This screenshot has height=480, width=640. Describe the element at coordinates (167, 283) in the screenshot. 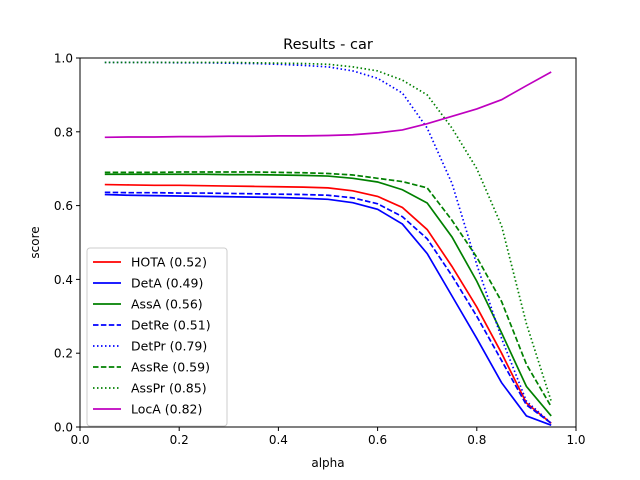

I see `legend-label: DetA (0.49)` at that location.